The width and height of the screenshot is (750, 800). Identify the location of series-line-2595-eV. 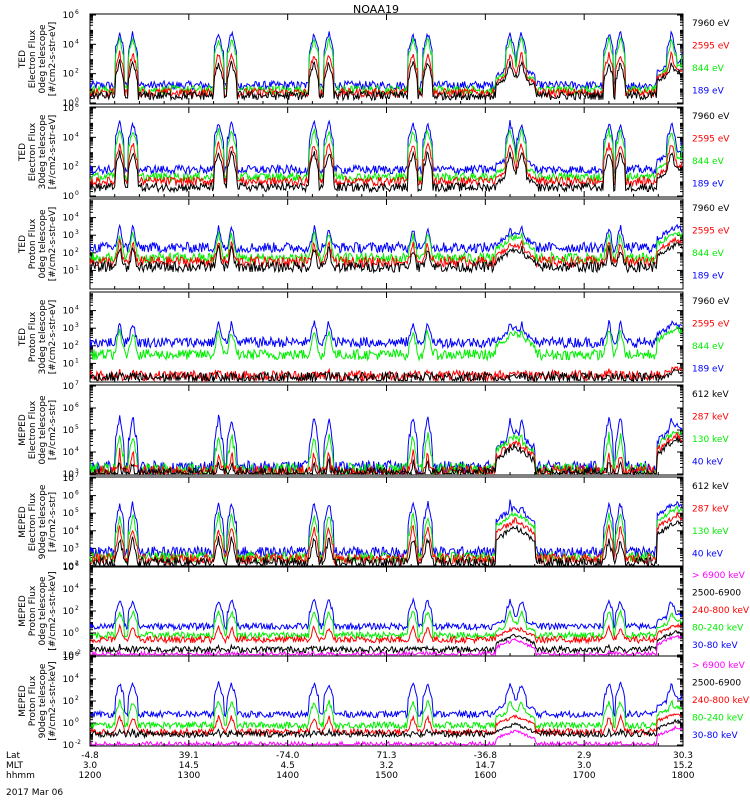
(386, 164).